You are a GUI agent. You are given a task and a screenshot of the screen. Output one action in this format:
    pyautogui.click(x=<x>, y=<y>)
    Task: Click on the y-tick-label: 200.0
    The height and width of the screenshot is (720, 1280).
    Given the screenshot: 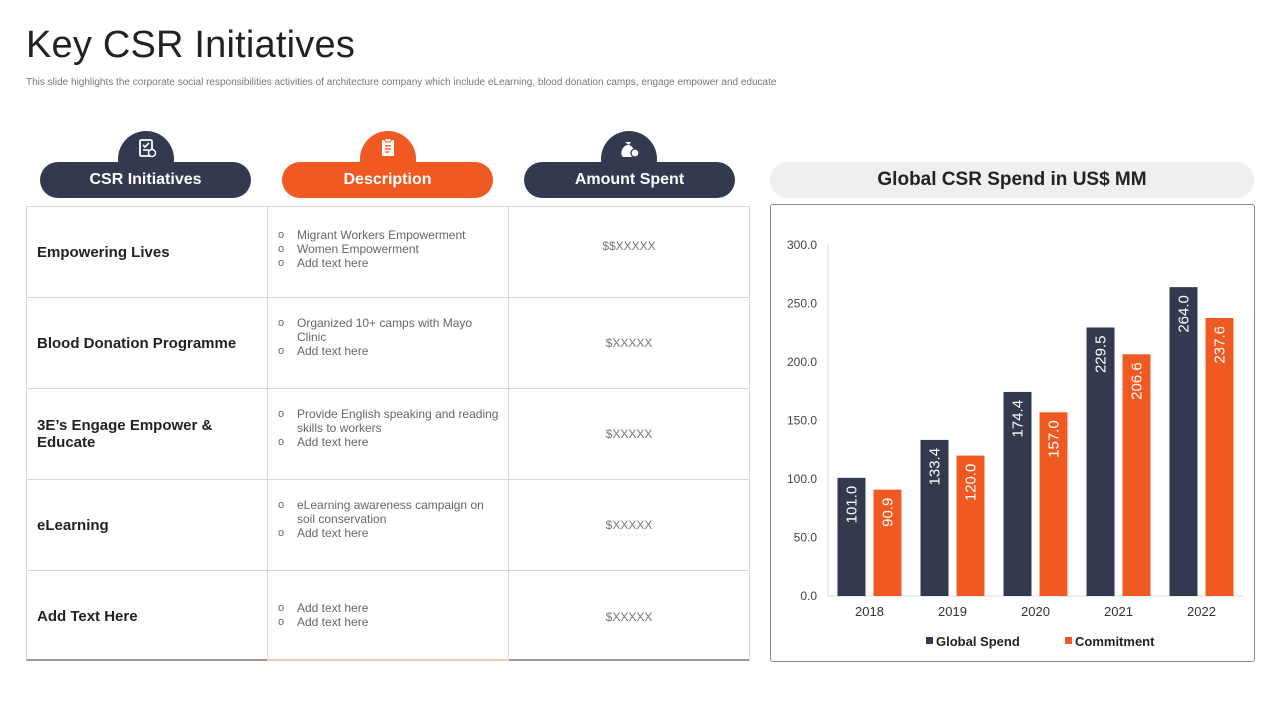 What is the action you would take?
    pyautogui.click(x=802, y=362)
    